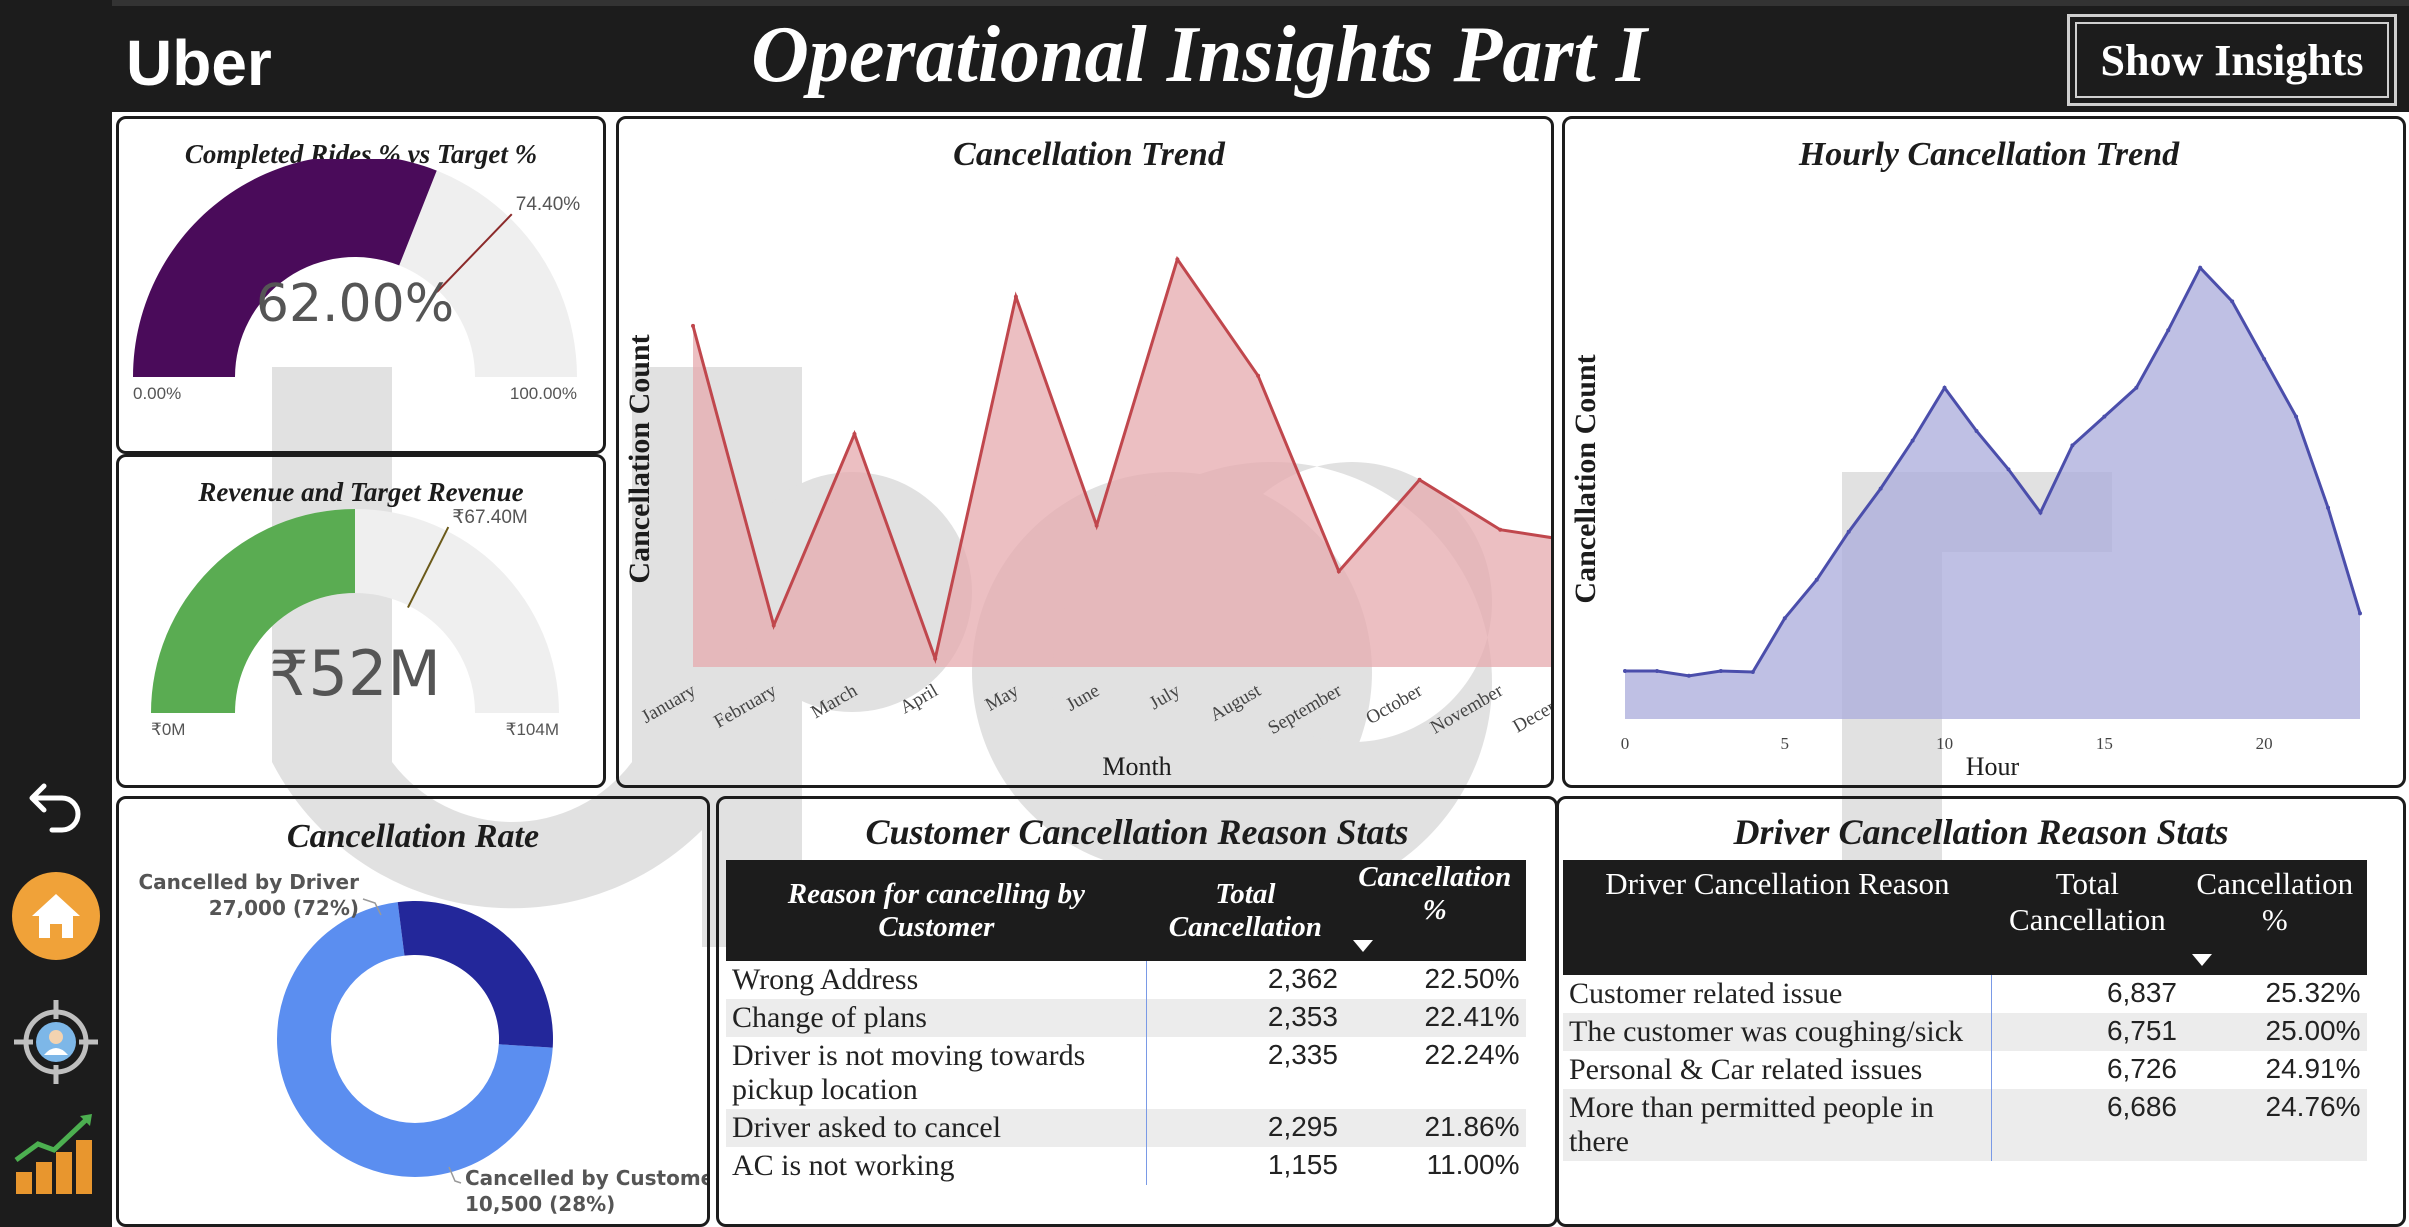 The width and height of the screenshot is (2409, 1227). I want to click on table-row: Customer related issue 6,837 25.32%, so click(1965, 994).